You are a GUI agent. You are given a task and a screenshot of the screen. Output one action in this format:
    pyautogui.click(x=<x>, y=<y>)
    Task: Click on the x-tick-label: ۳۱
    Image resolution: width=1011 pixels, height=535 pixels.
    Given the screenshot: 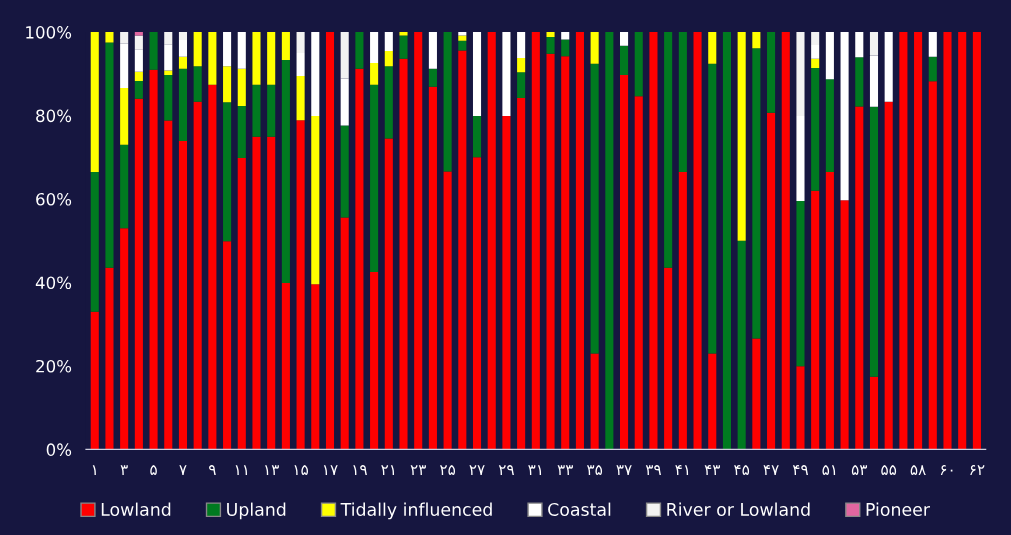 What is the action you would take?
    pyautogui.click(x=535, y=470)
    